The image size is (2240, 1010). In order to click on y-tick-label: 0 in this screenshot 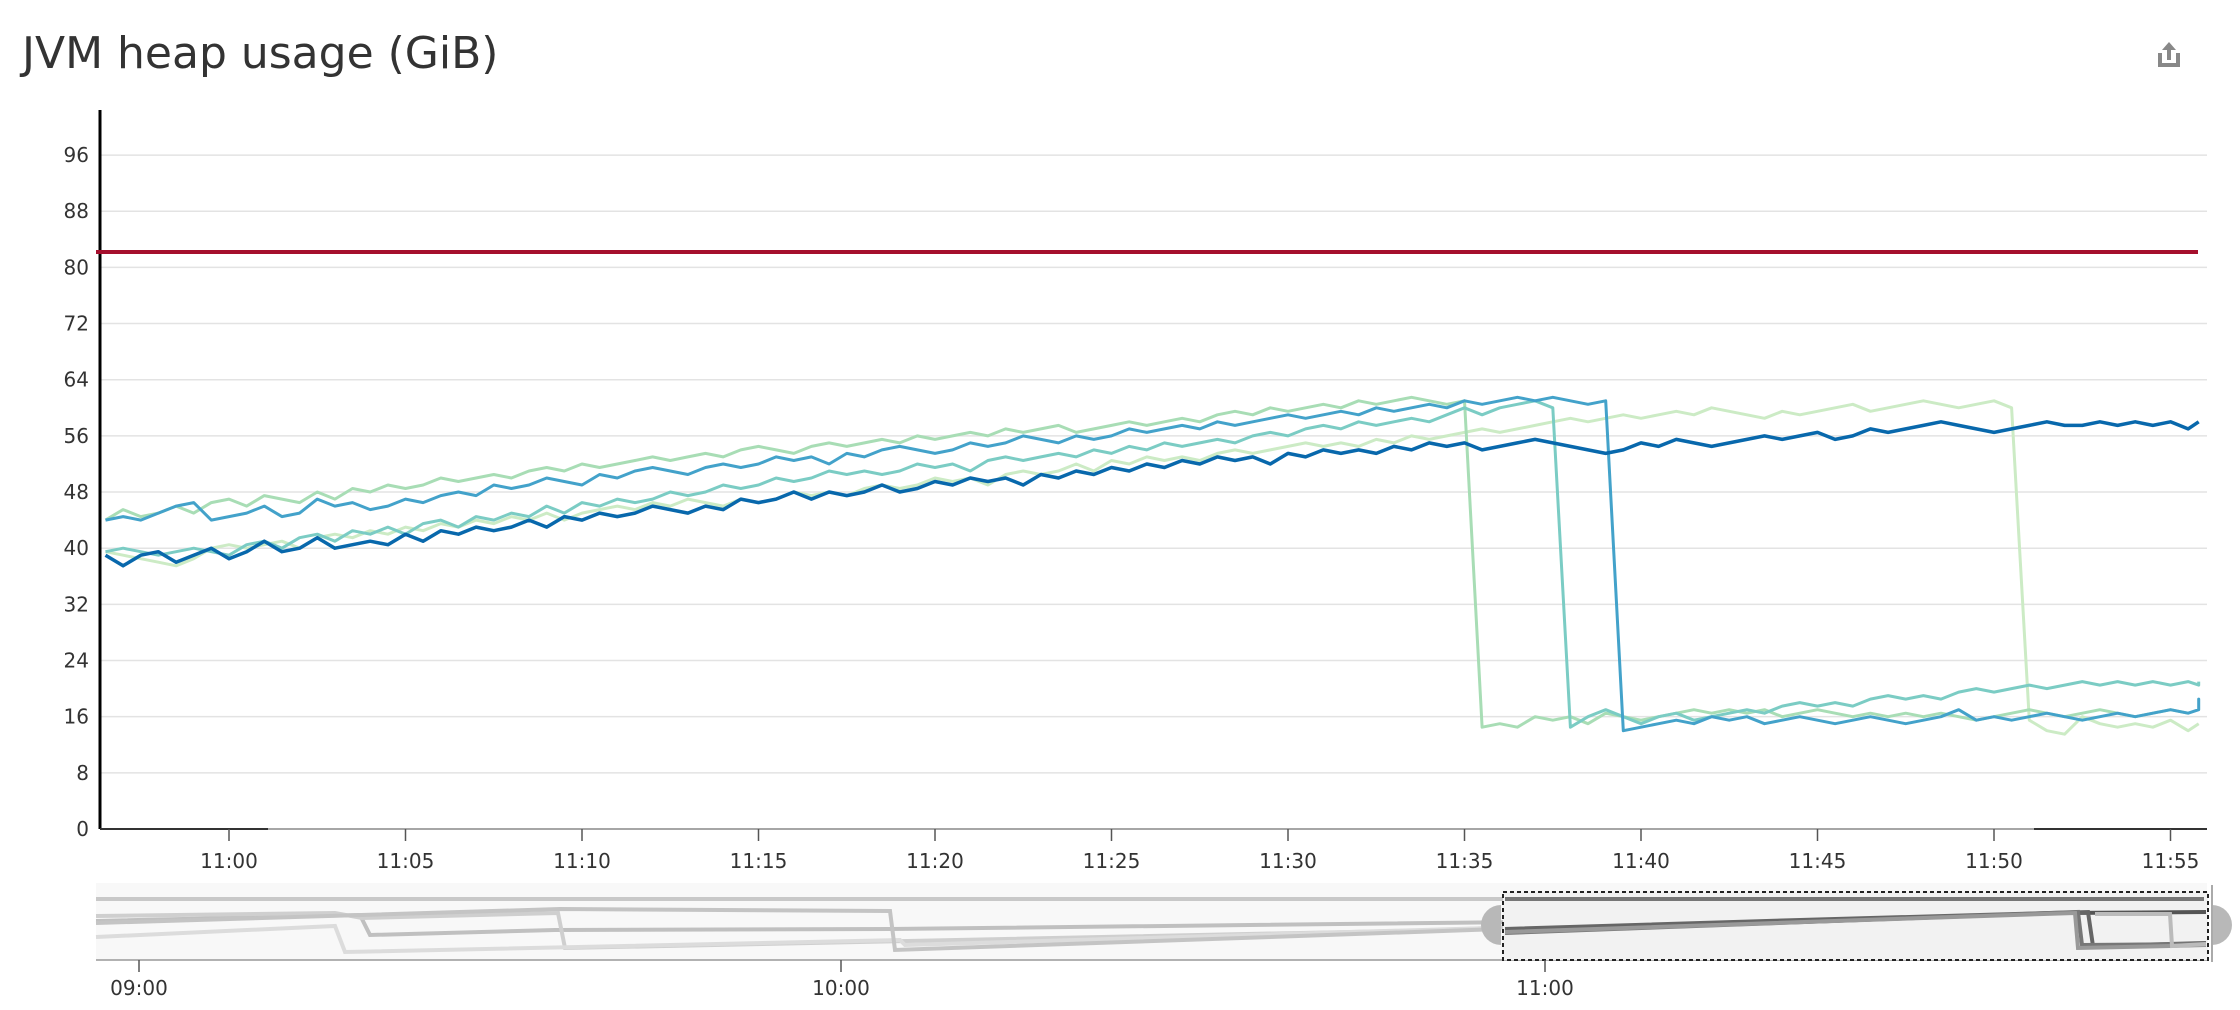, I will do `click(82, 829)`.